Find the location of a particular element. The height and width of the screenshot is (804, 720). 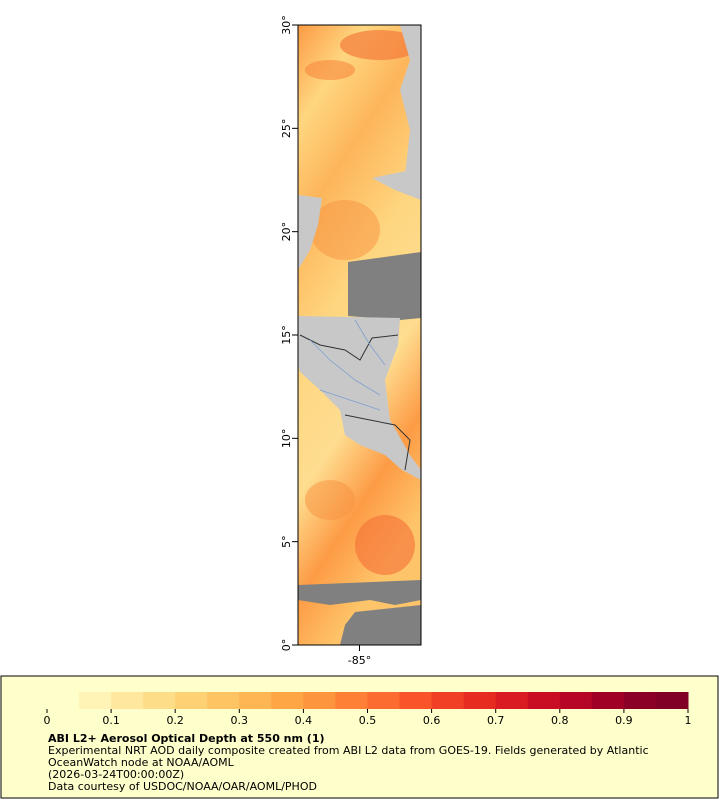

colorbar-tick-label: 0 is located at coordinates (47, 720).